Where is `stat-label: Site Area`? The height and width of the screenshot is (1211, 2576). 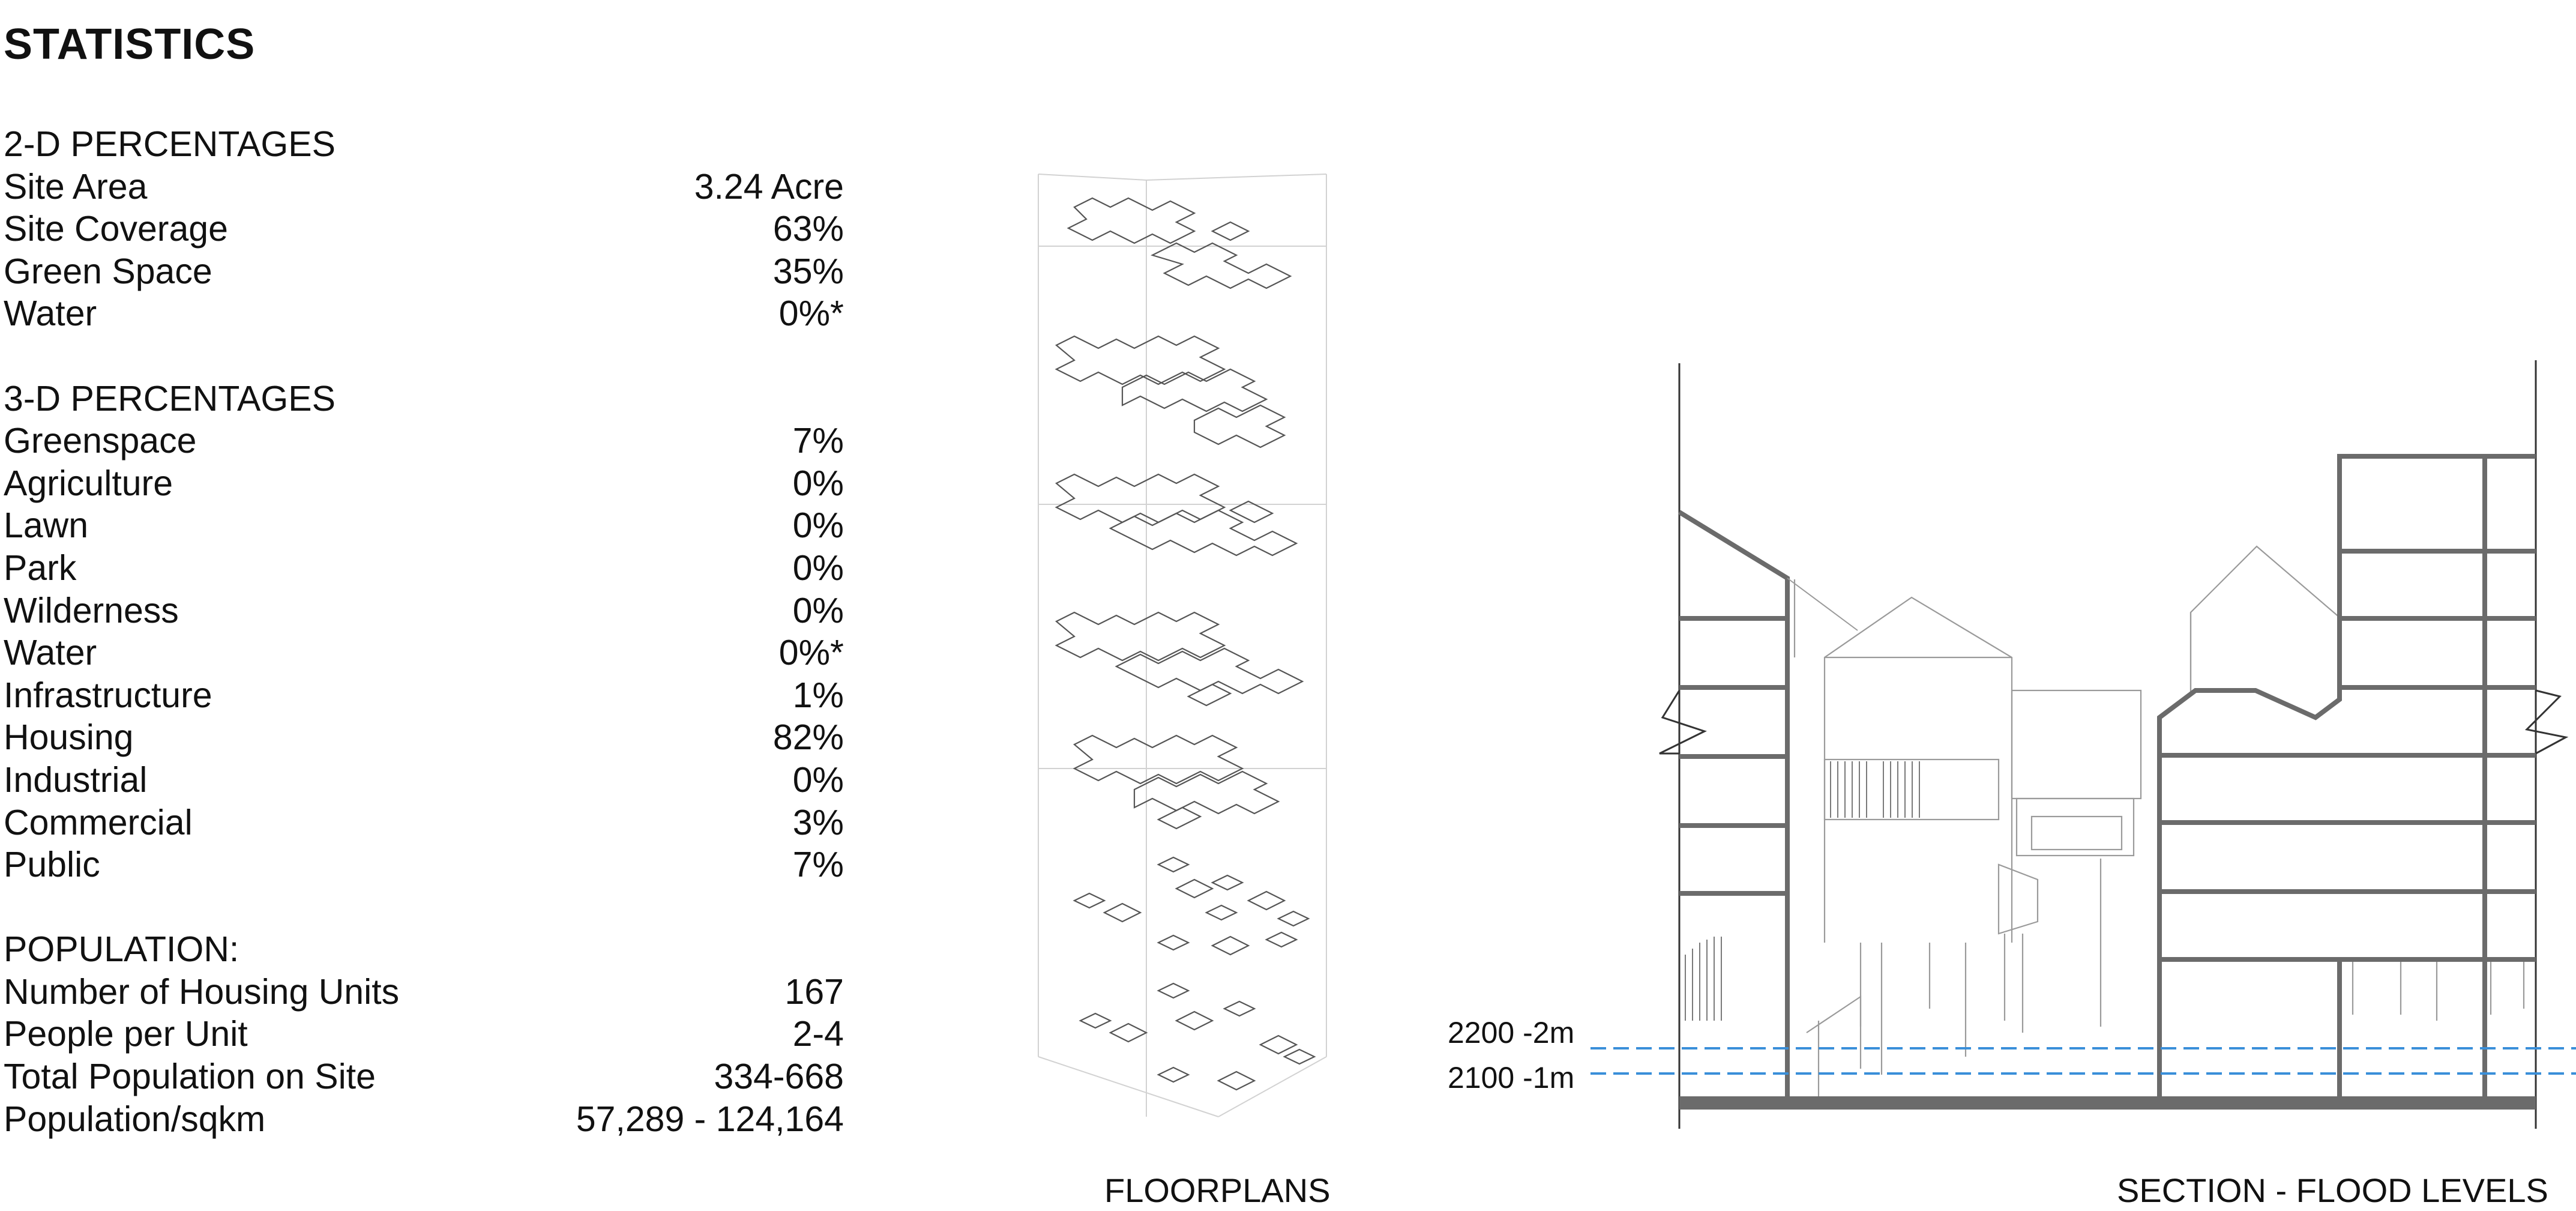
stat-label: Site Area is located at coordinates (76, 186).